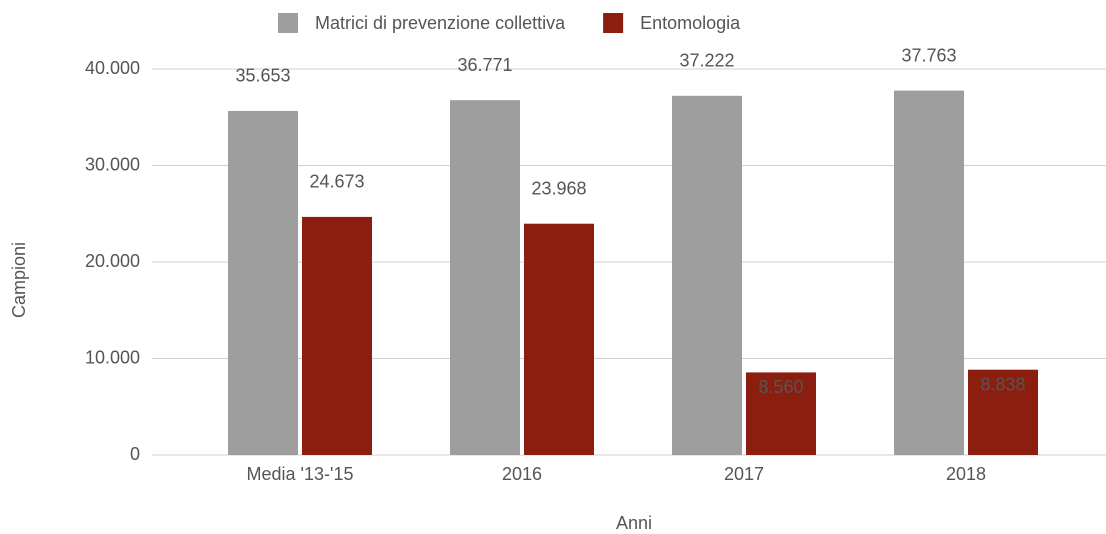 The width and height of the screenshot is (1106, 534). I want to click on y-tick-label: 40.000, so click(112, 68).